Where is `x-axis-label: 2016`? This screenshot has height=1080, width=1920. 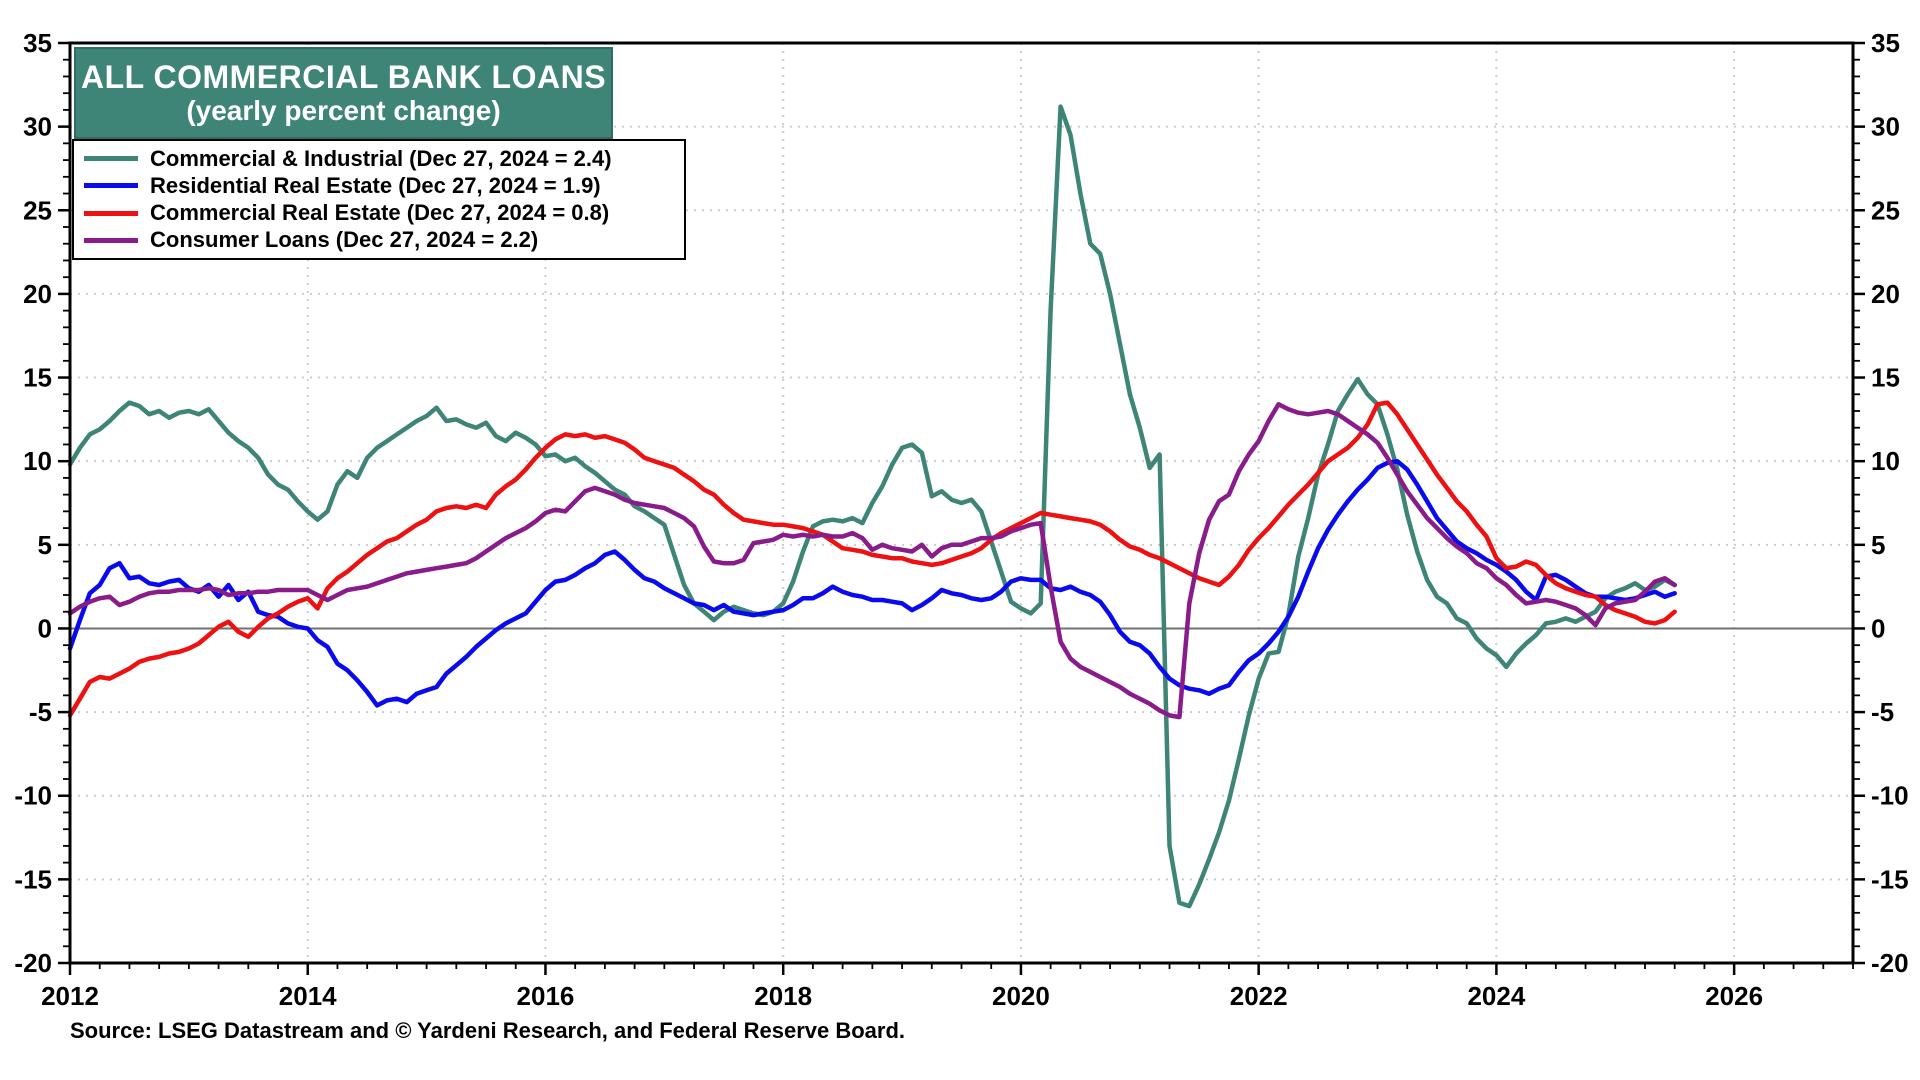
x-axis-label: 2016 is located at coordinates (546, 996).